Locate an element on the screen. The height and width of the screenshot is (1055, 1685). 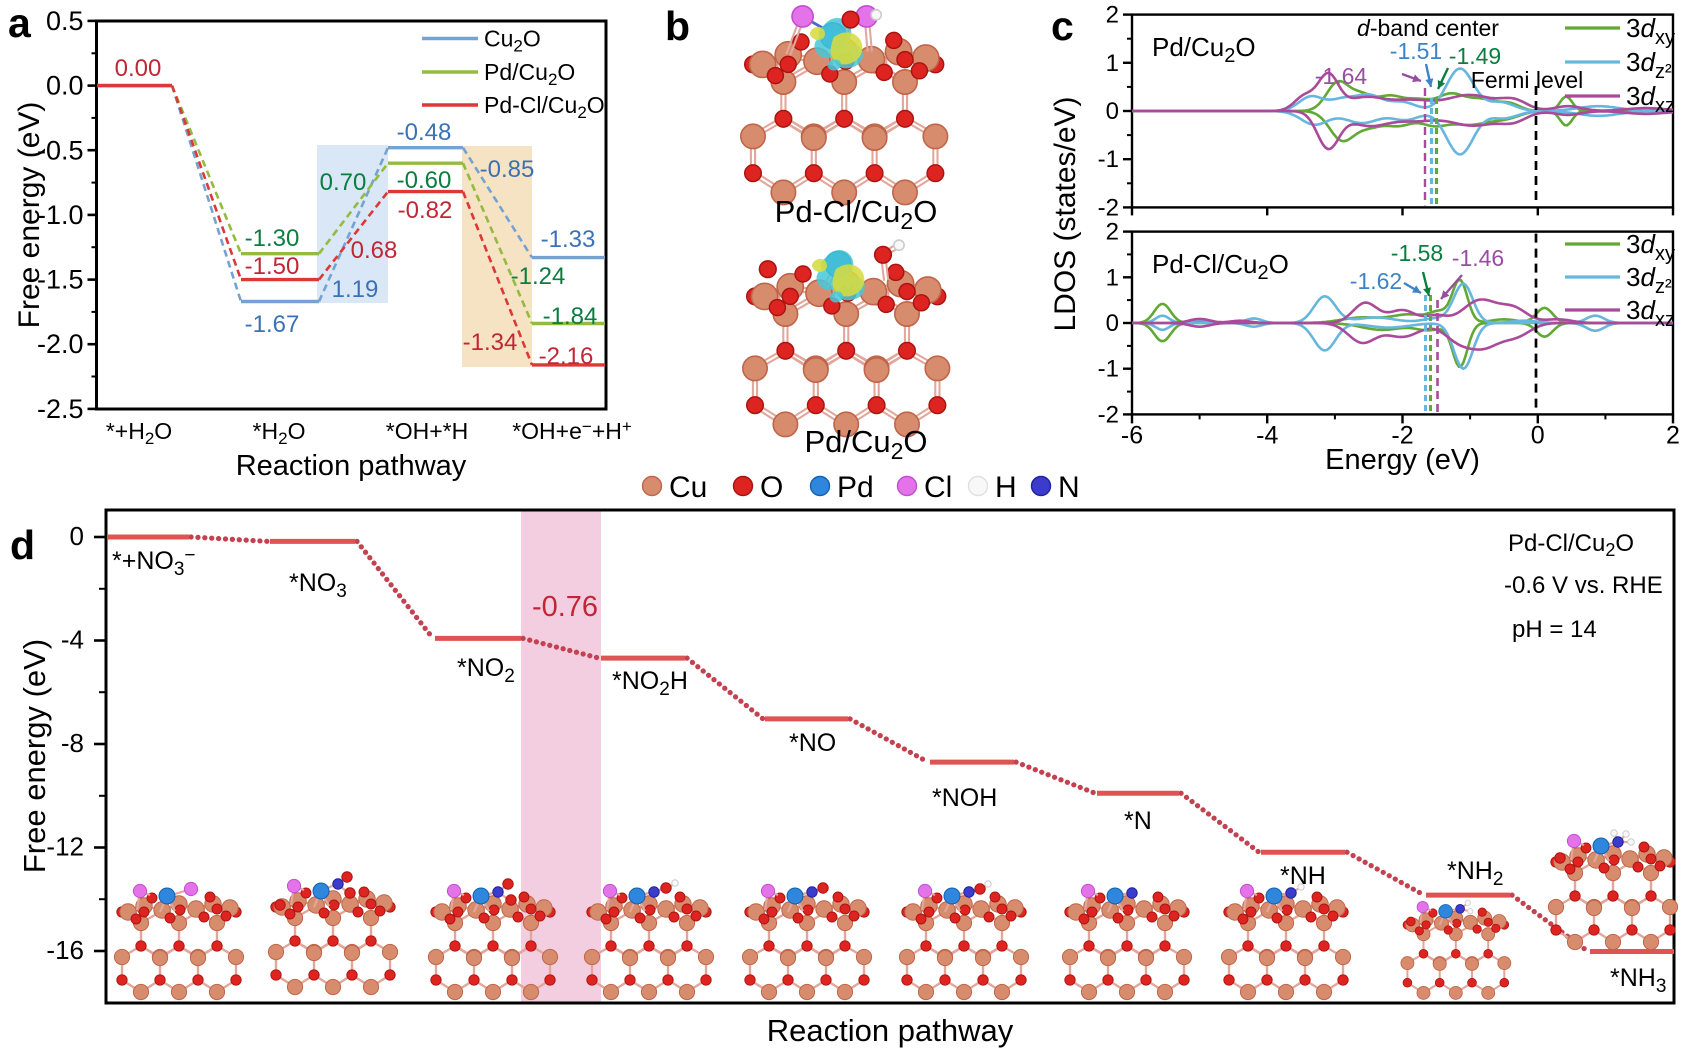
svg-text: -1.51 is located at coordinates (1416, 51).